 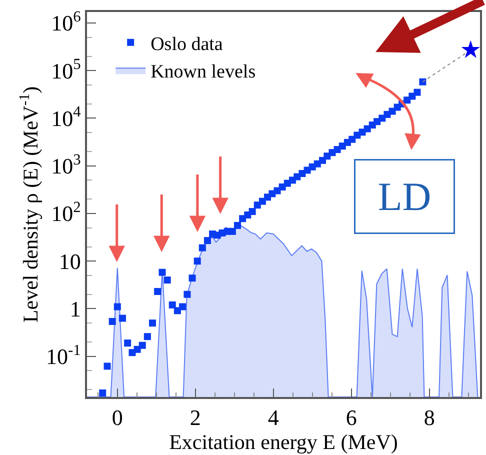 What do you see at coordinates (273, 417) in the screenshot?
I see `x-tick-label: 4` at bounding box center [273, 417].